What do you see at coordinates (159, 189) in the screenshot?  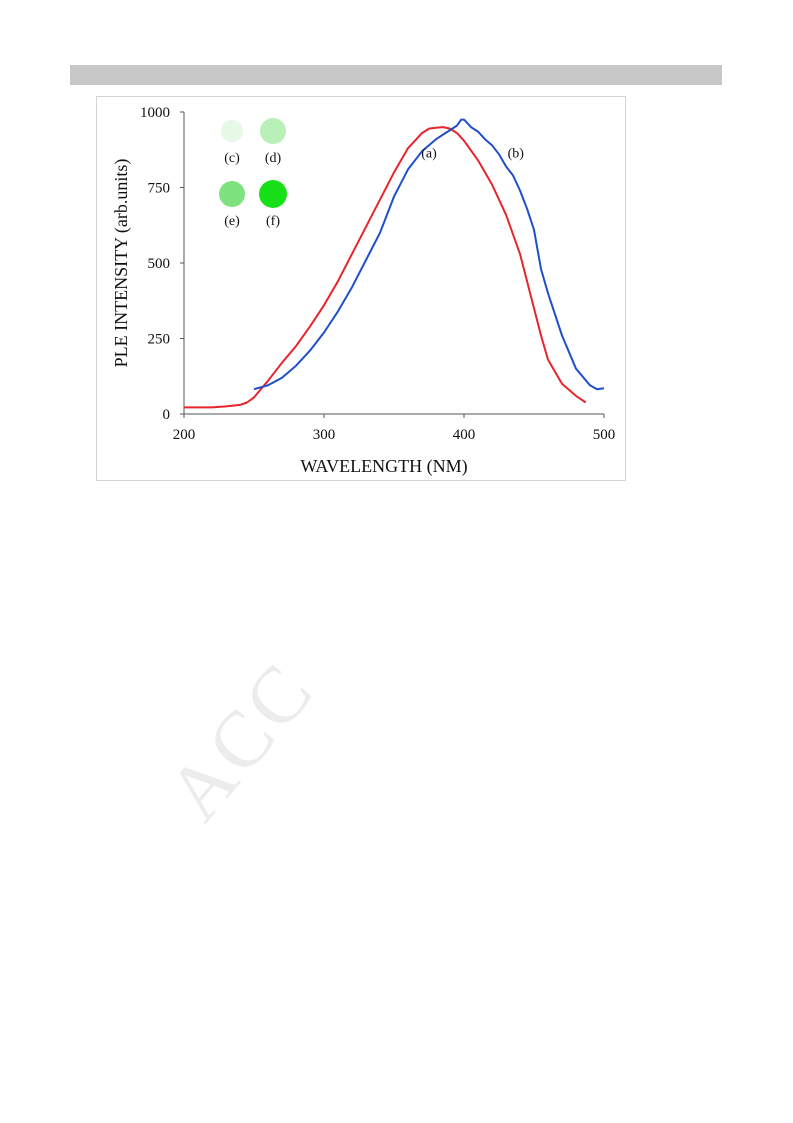 I see `y-tick-label: 750` at bounding box center [159, 189].